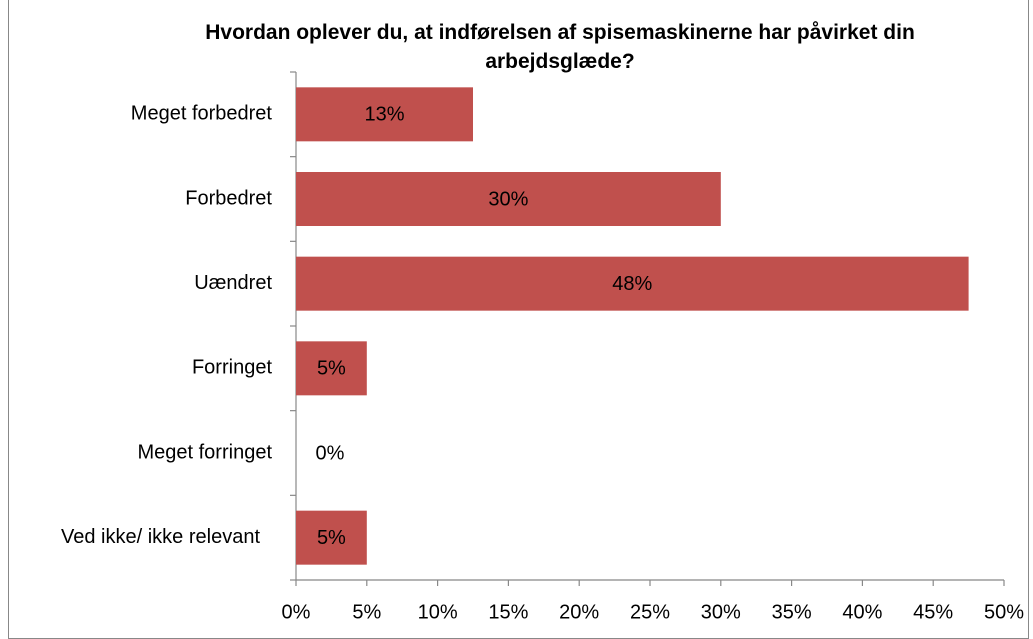 This screenshot has height=639, width=1033. What do you see at coordinates (366, 612) in the screenshot?
I see `x-tick-label: 5%` at bounding box center [366, 612].